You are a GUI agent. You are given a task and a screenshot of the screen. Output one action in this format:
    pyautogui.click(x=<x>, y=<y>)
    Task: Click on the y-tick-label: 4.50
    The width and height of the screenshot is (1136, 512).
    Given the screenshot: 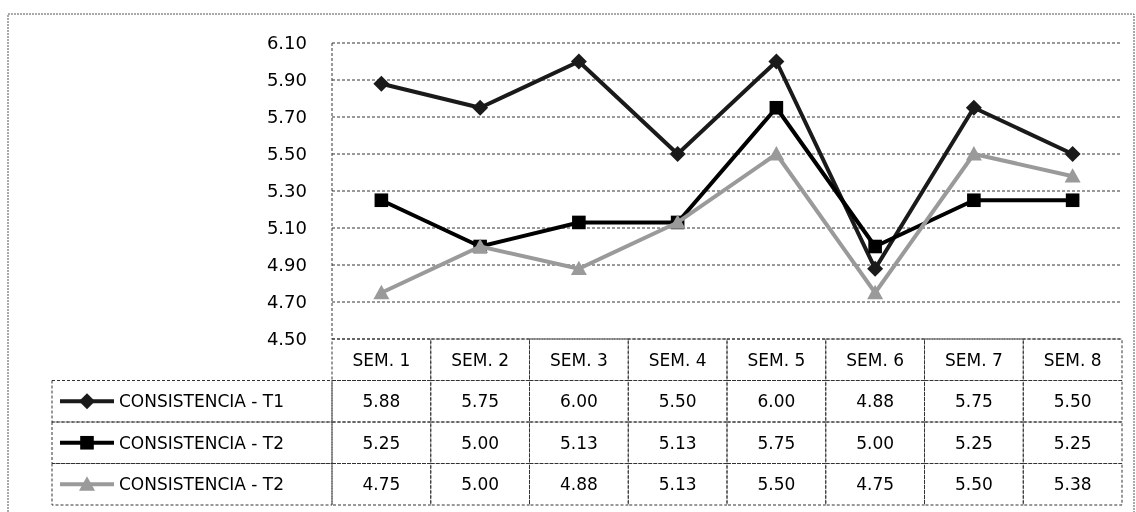 What is the action you would take?
    pyautogui.click(x=286, y=339)
    